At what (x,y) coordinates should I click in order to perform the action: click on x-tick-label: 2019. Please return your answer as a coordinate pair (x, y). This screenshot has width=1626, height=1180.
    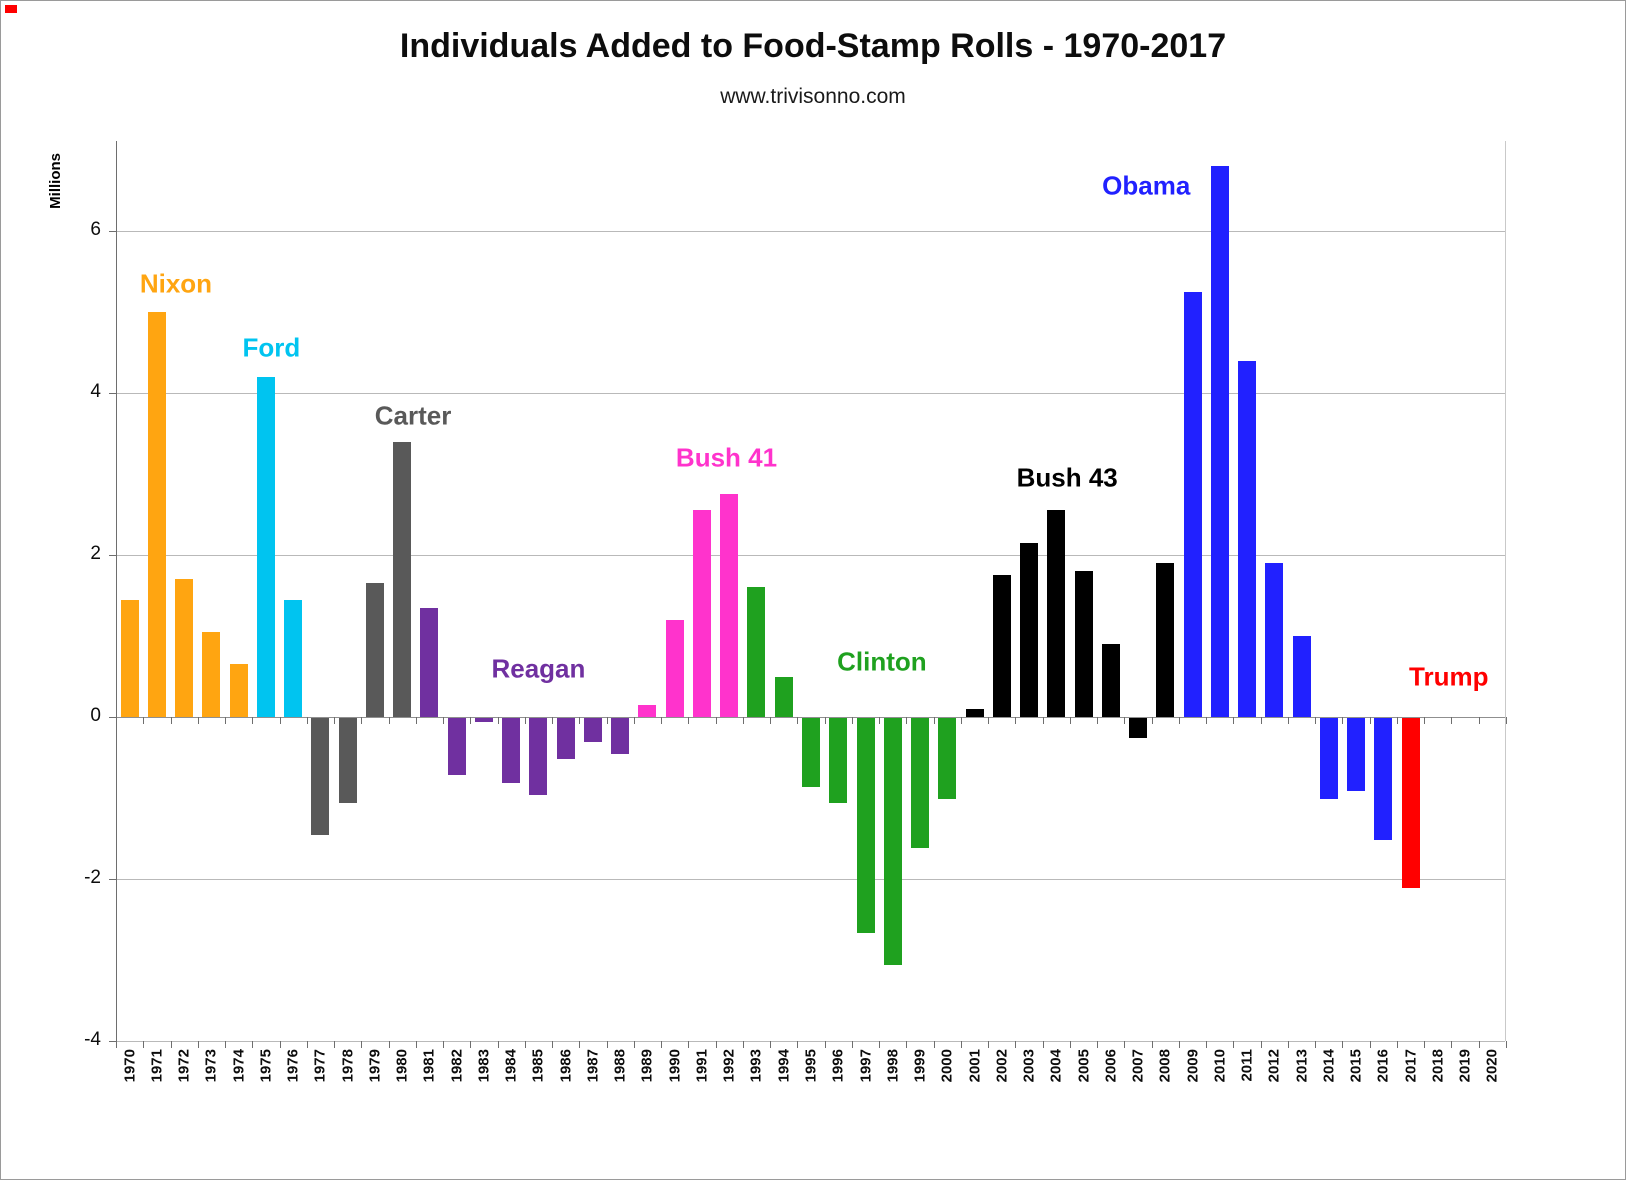
    Looking at the image, I should click on (1465, 1066).